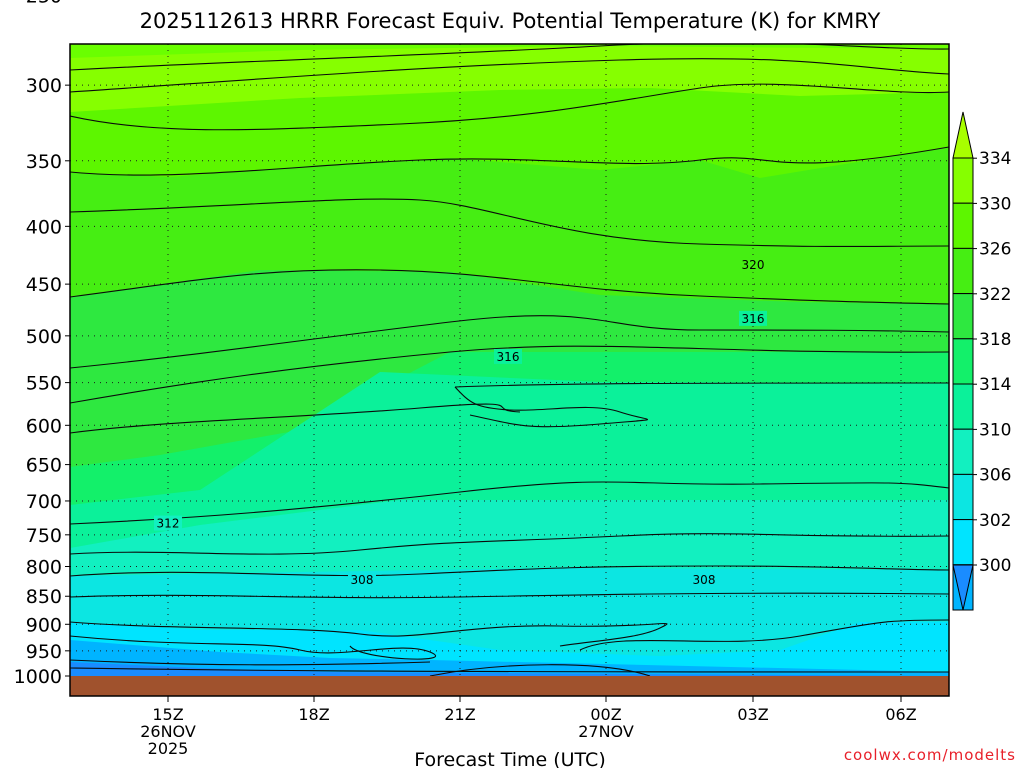 Image resolution: width=1024 pixels, height=768 pixels. What do you see at coordinates (44, 384) in the screenshot?
I see `y-tick-label-6: 550` at bounding box center [44, 384].